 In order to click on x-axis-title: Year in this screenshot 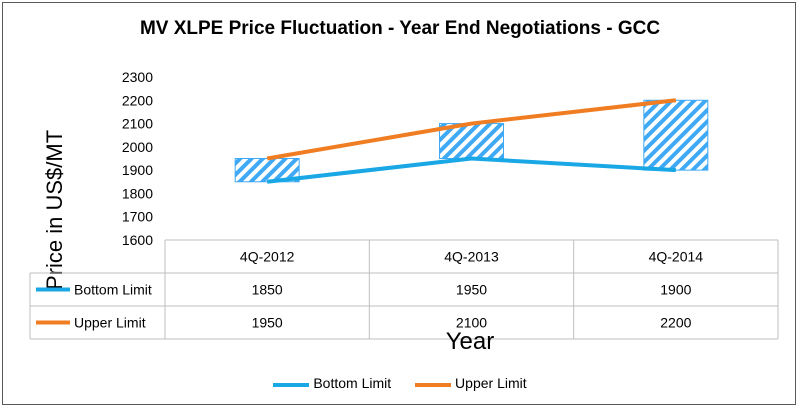, I will do `click(470, 341)`.